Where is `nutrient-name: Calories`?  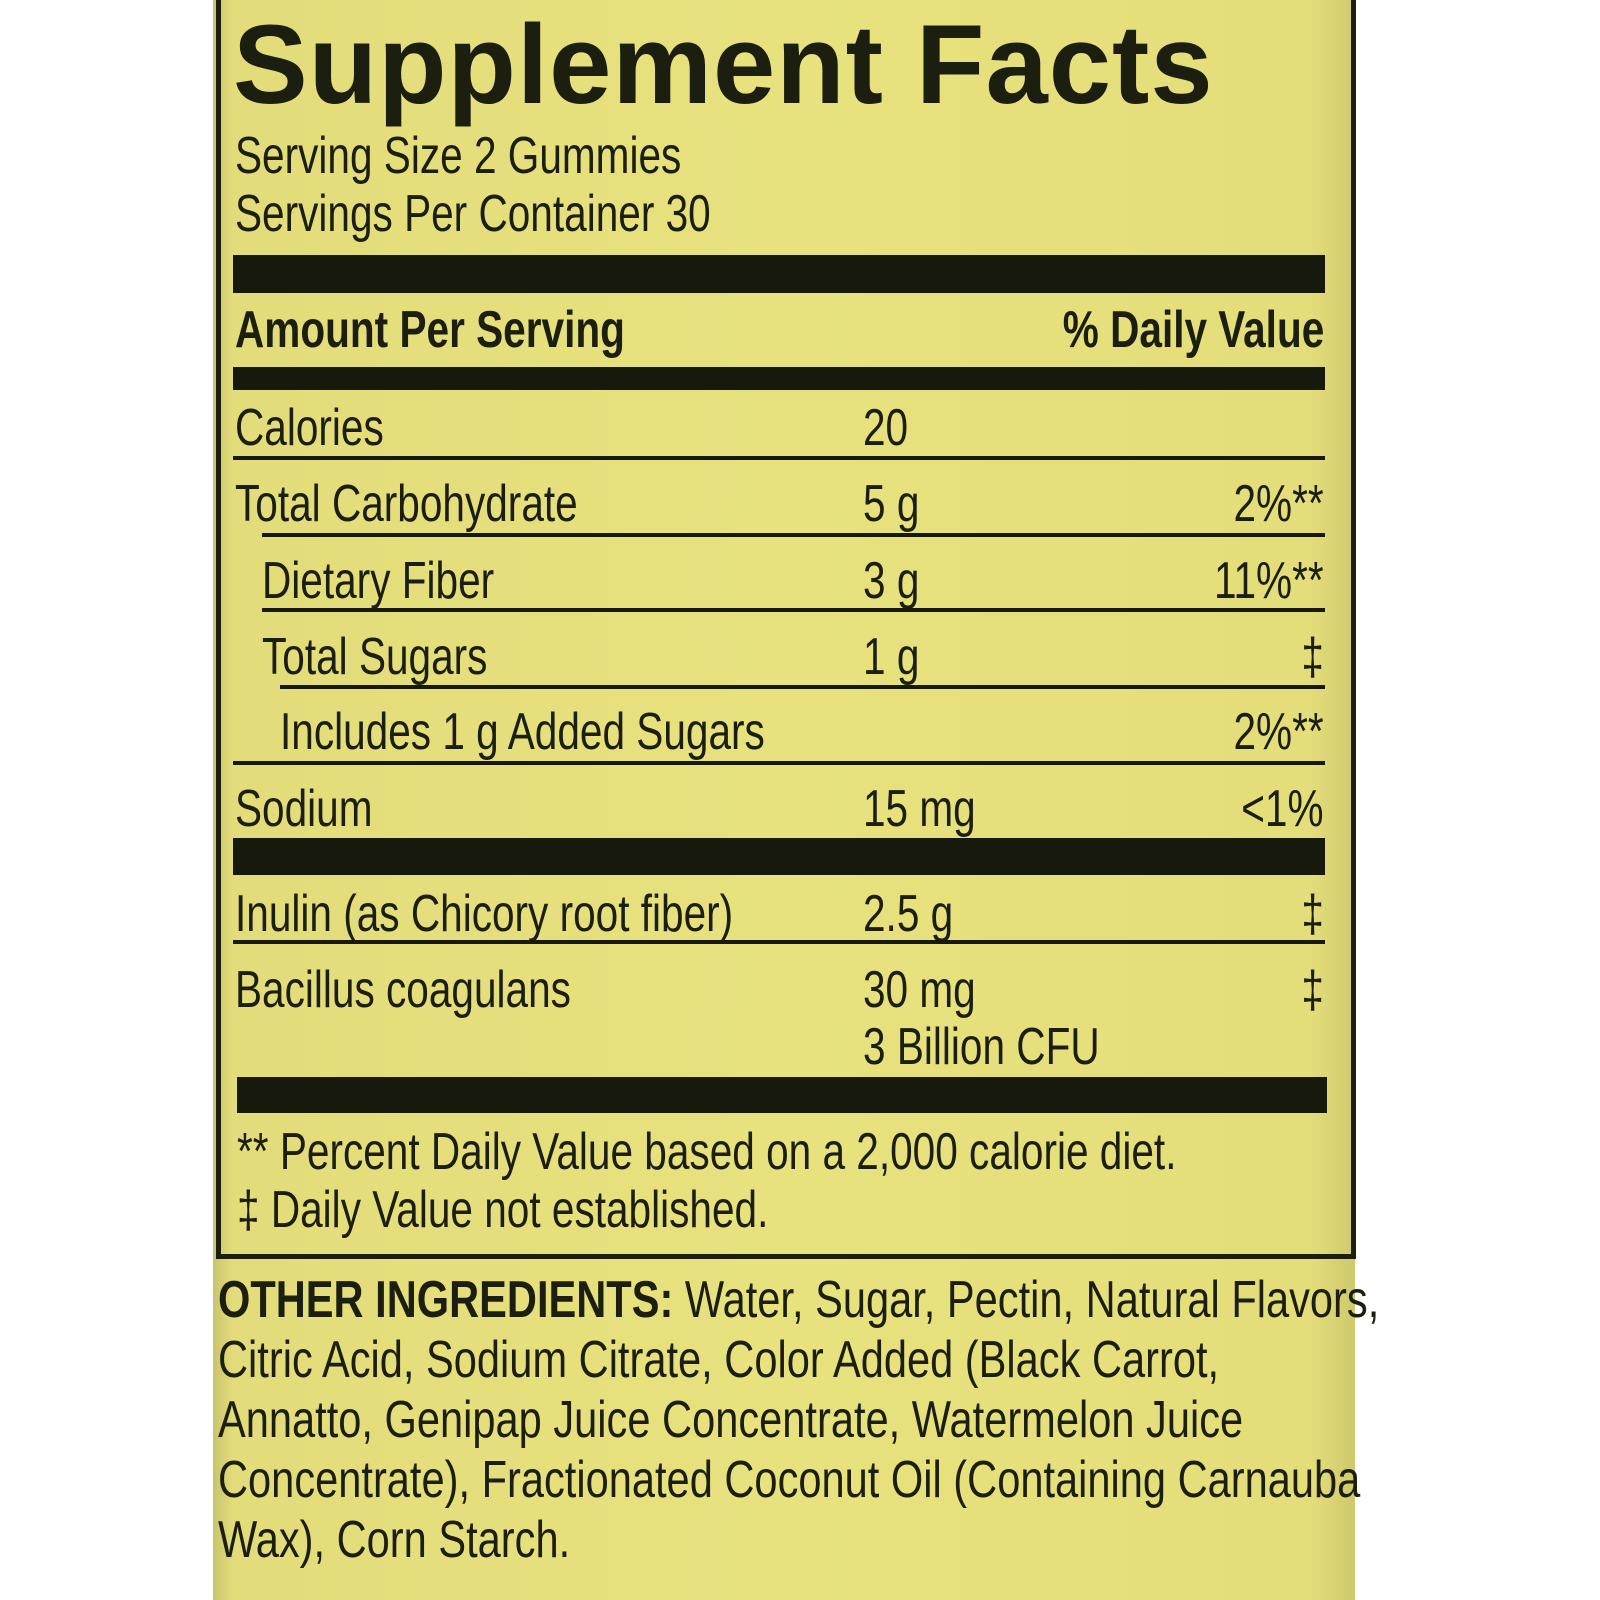
nutrient-name: Calories is located at coordinates (309, 428).